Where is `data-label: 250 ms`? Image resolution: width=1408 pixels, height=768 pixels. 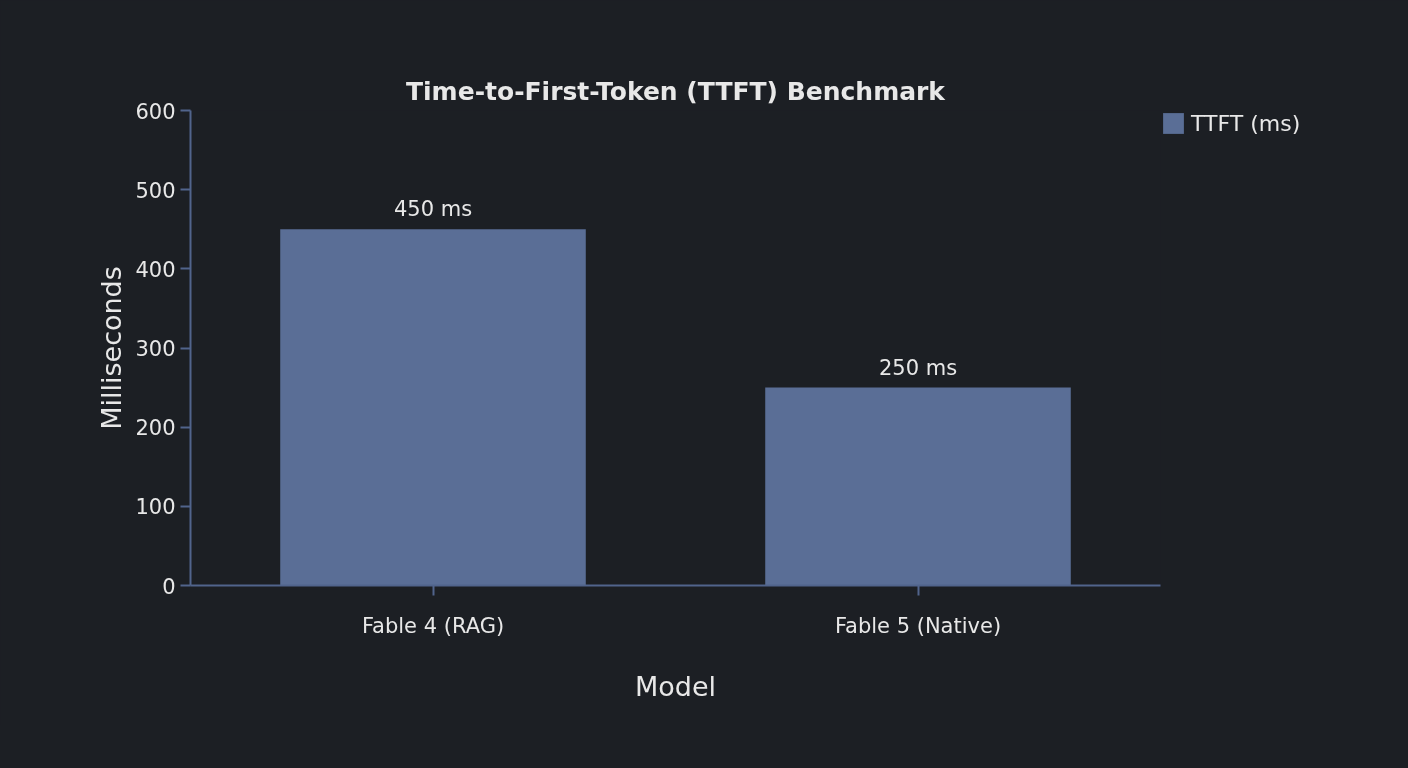 data-label: 250 ms is located at coordinates (918, 367).